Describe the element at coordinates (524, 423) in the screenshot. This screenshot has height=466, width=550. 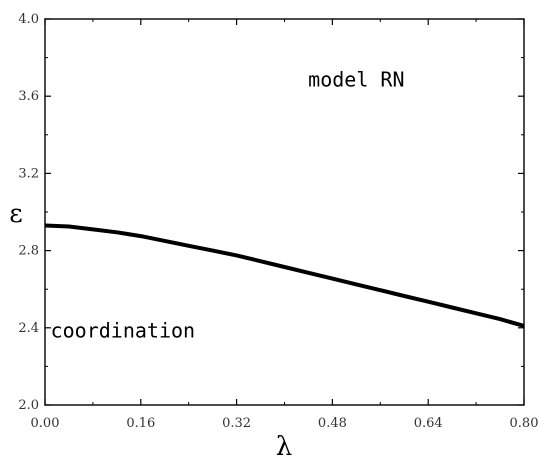
I see `x-tick-label: 0.80` at that location.